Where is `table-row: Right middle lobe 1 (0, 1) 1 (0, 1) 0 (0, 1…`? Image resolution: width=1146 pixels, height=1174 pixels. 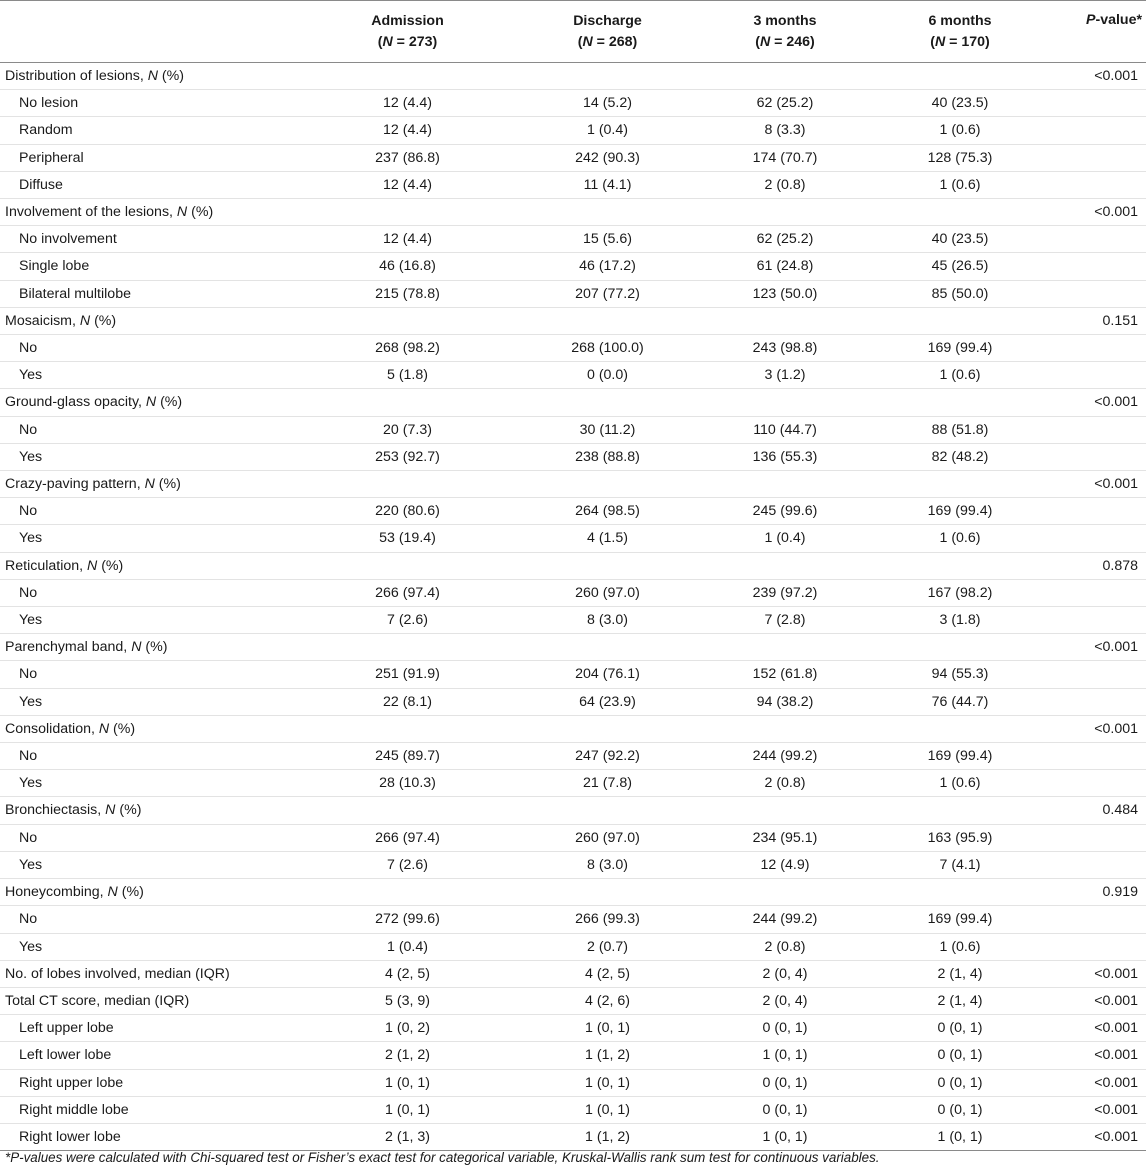
table-row: Right middle lobe 1 (0, 1) 1 (0, 1) 0 (0, 1… is located at coordinates (573, 1110).